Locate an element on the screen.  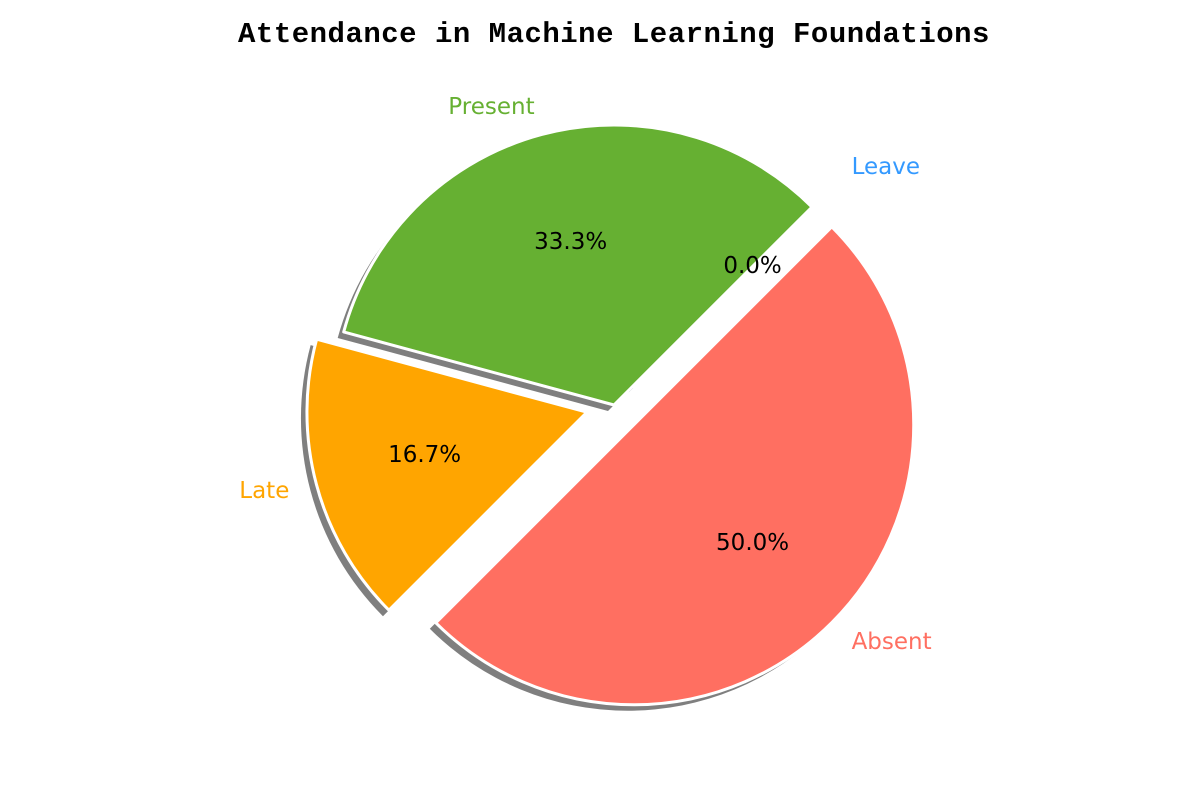
slice-label-present: Present is located at coordinates (491, 107).